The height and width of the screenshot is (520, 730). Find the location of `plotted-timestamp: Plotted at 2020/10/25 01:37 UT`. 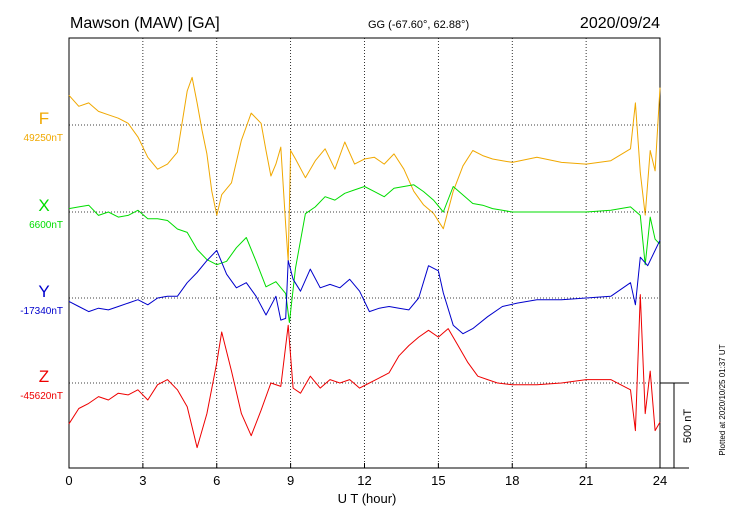

plotted-timestamp: Plotted at 2020/10/25 01:37 UT is located at coordinates (722, 399).